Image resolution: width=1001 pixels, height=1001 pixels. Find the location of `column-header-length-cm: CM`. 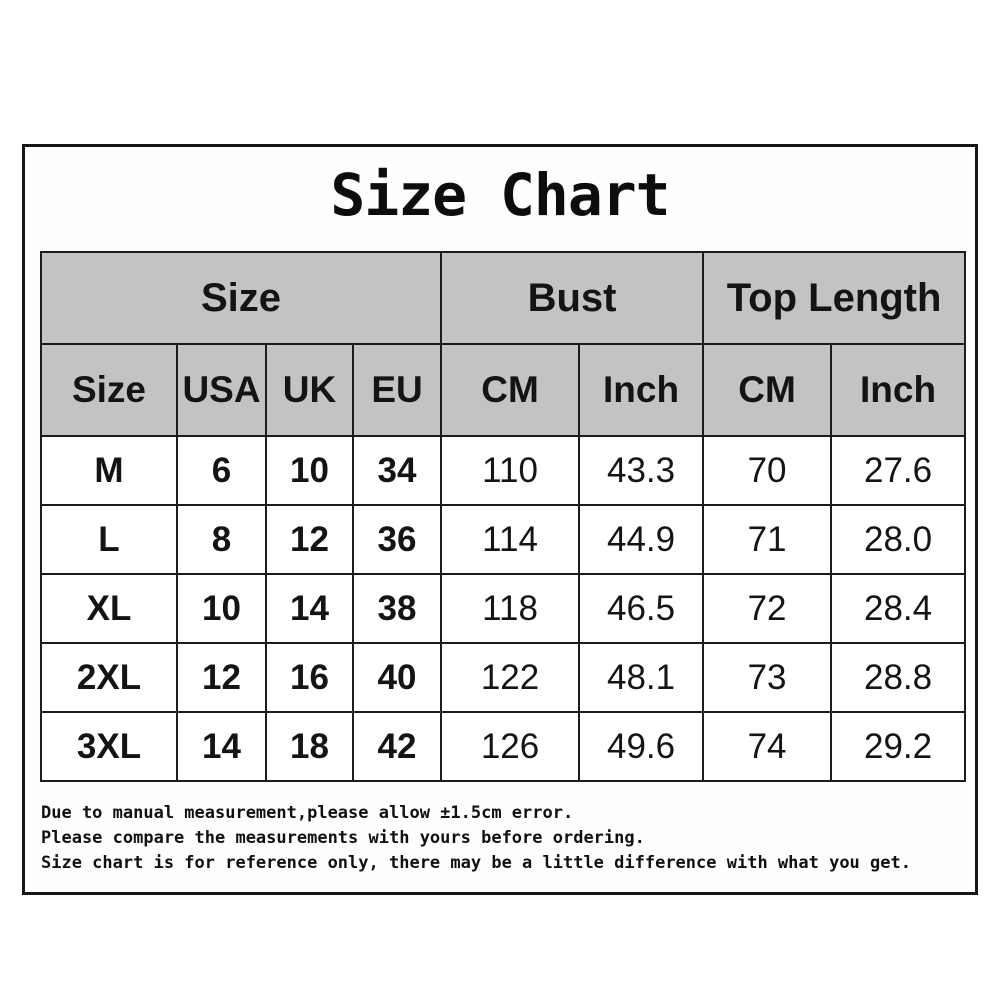

column-header-length-cm: CM is located at coordinates (767, 390).